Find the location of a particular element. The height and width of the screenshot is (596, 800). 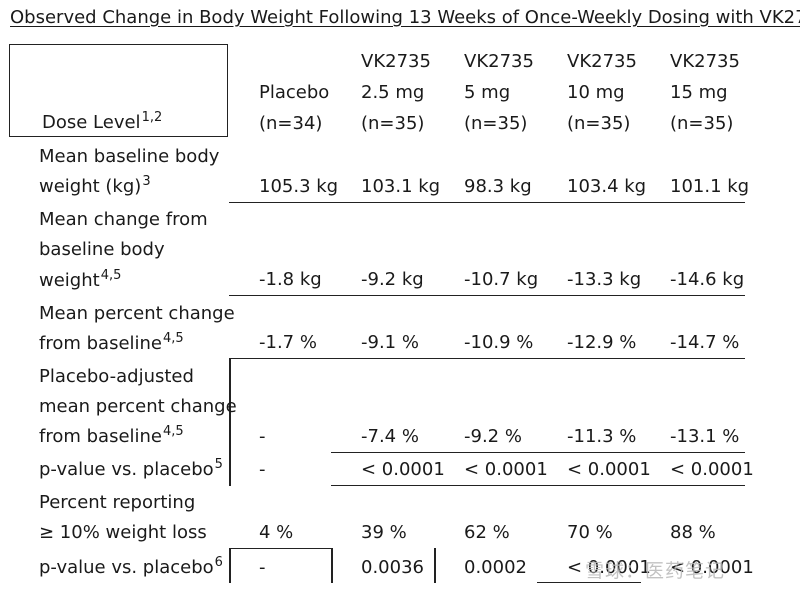

cell-value: -9.1 % is located at coordinates (390, 342).